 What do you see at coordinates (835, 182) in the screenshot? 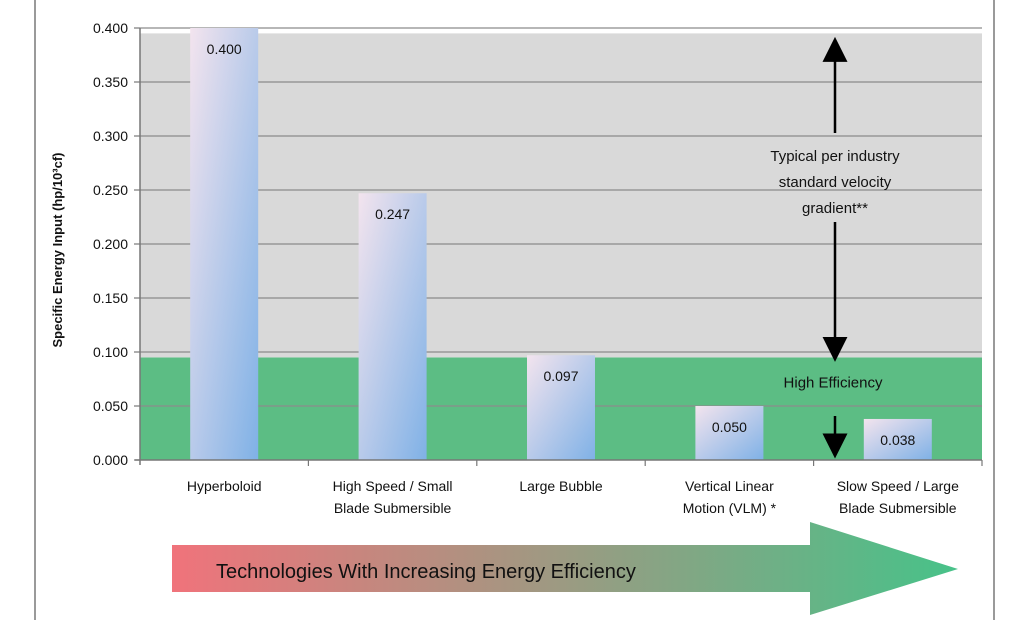
I see `annotation-text: standard velocity` at bounding box center [835, 182].